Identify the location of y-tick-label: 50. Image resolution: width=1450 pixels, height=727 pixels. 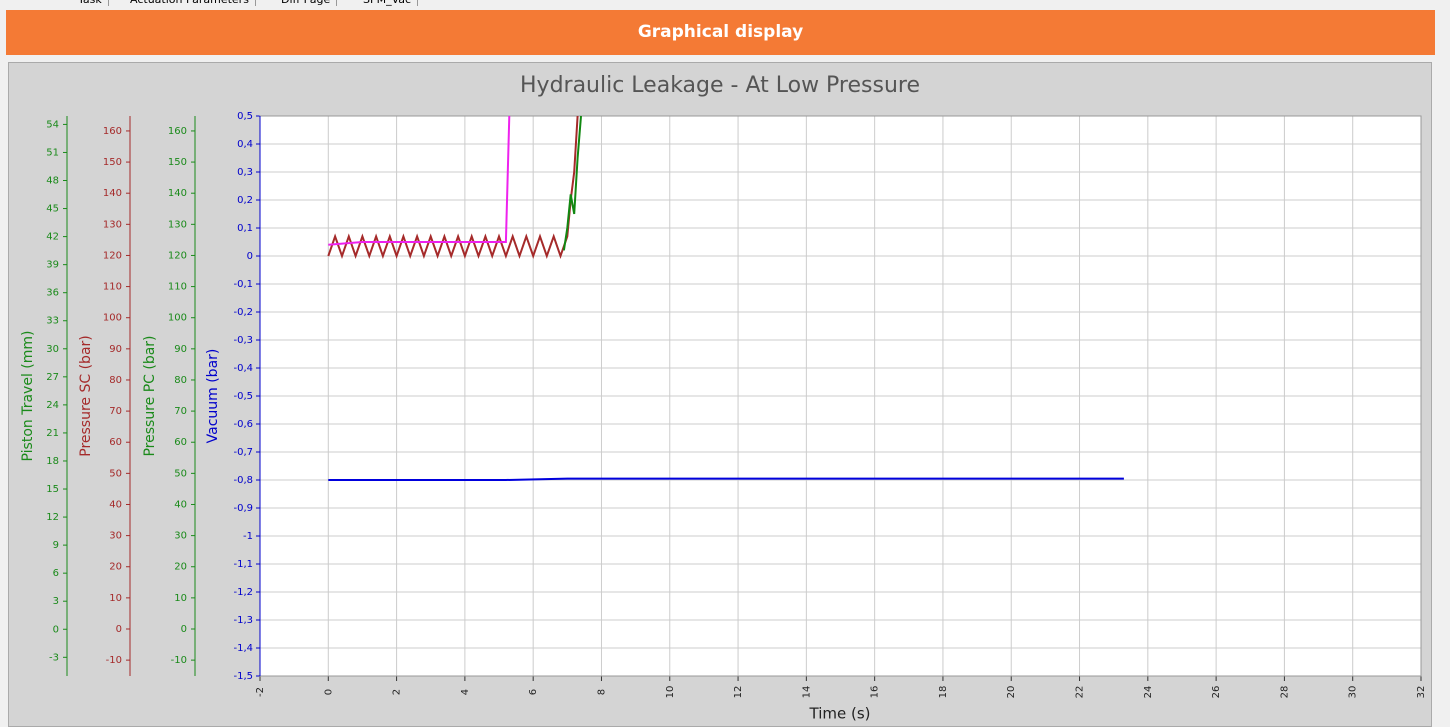
(180, 473).